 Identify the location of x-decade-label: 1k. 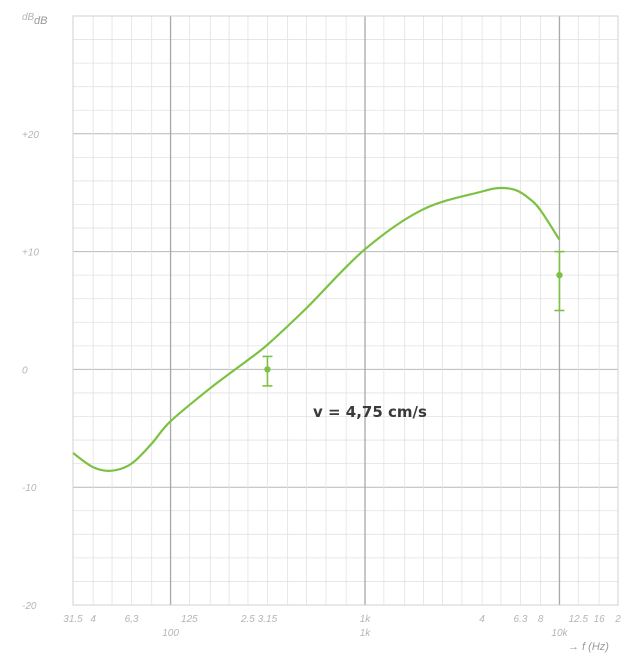
(366, 633).